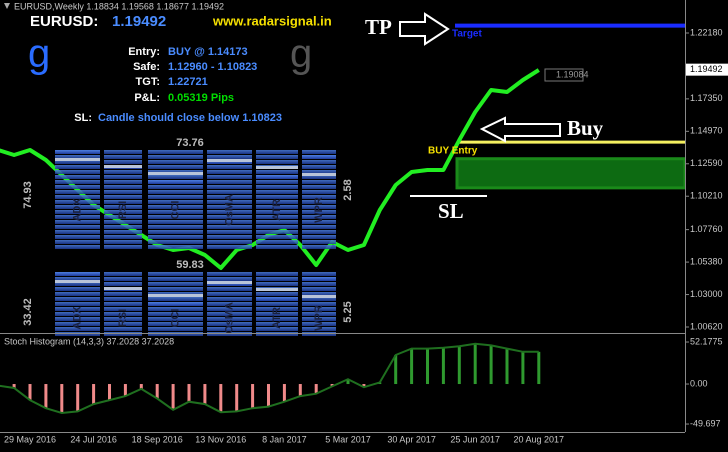 This screenshot has width=728, height=452. Describe the element at coordinates (475, 439) in the screenshot. I see `x-tick-label: 25 Jun 2017` at that location.